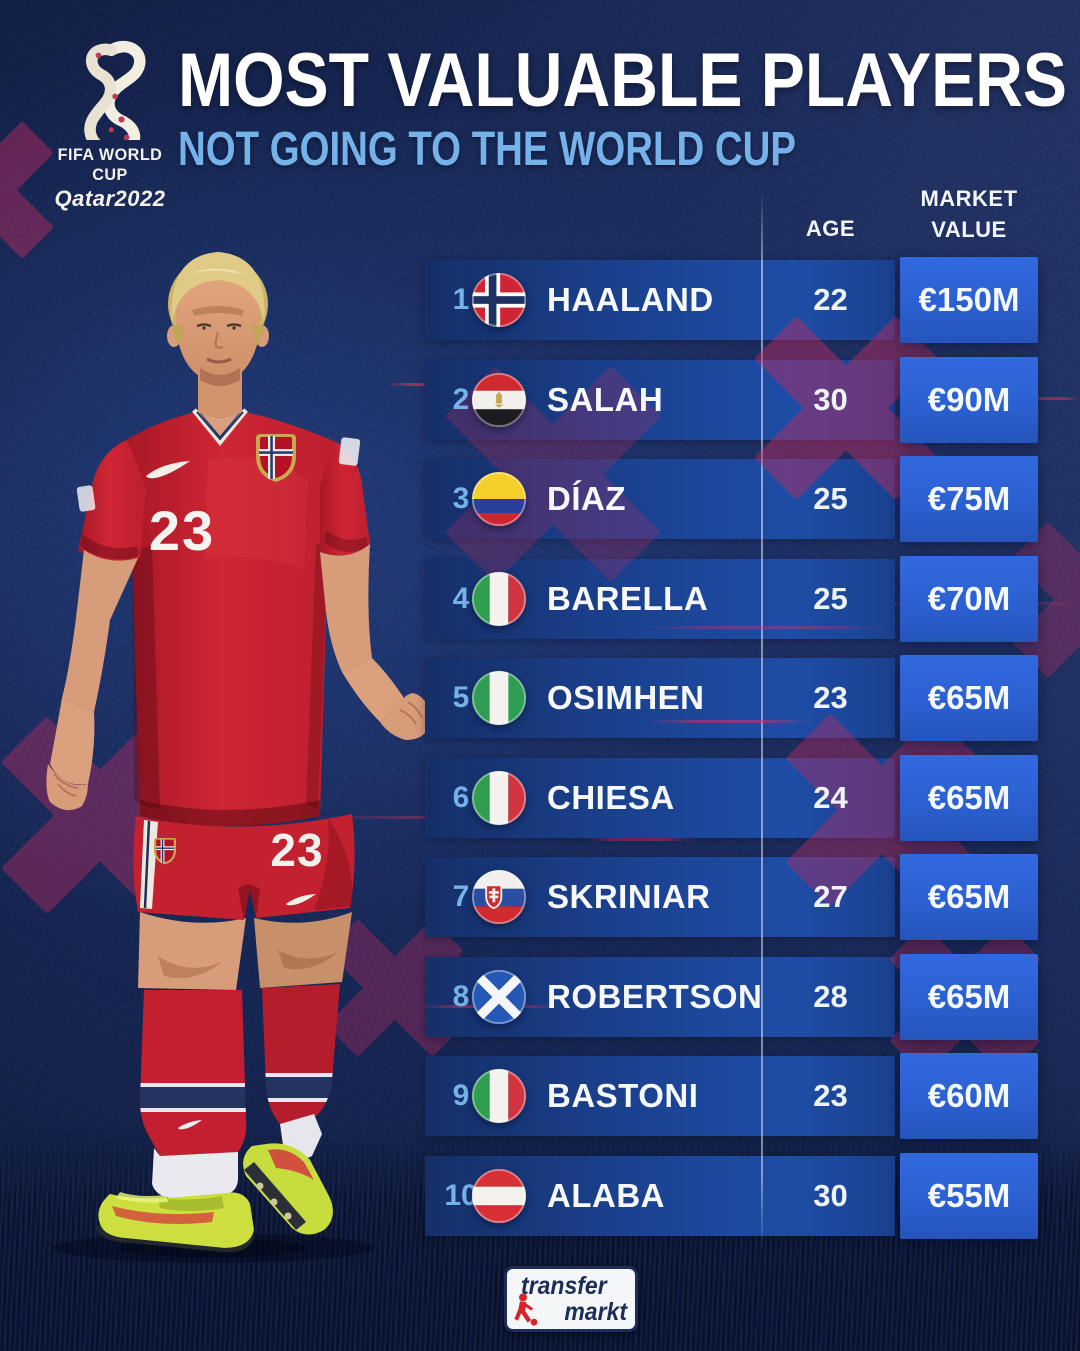  I want to click on egypt-flag-icon, so click(499, 400).